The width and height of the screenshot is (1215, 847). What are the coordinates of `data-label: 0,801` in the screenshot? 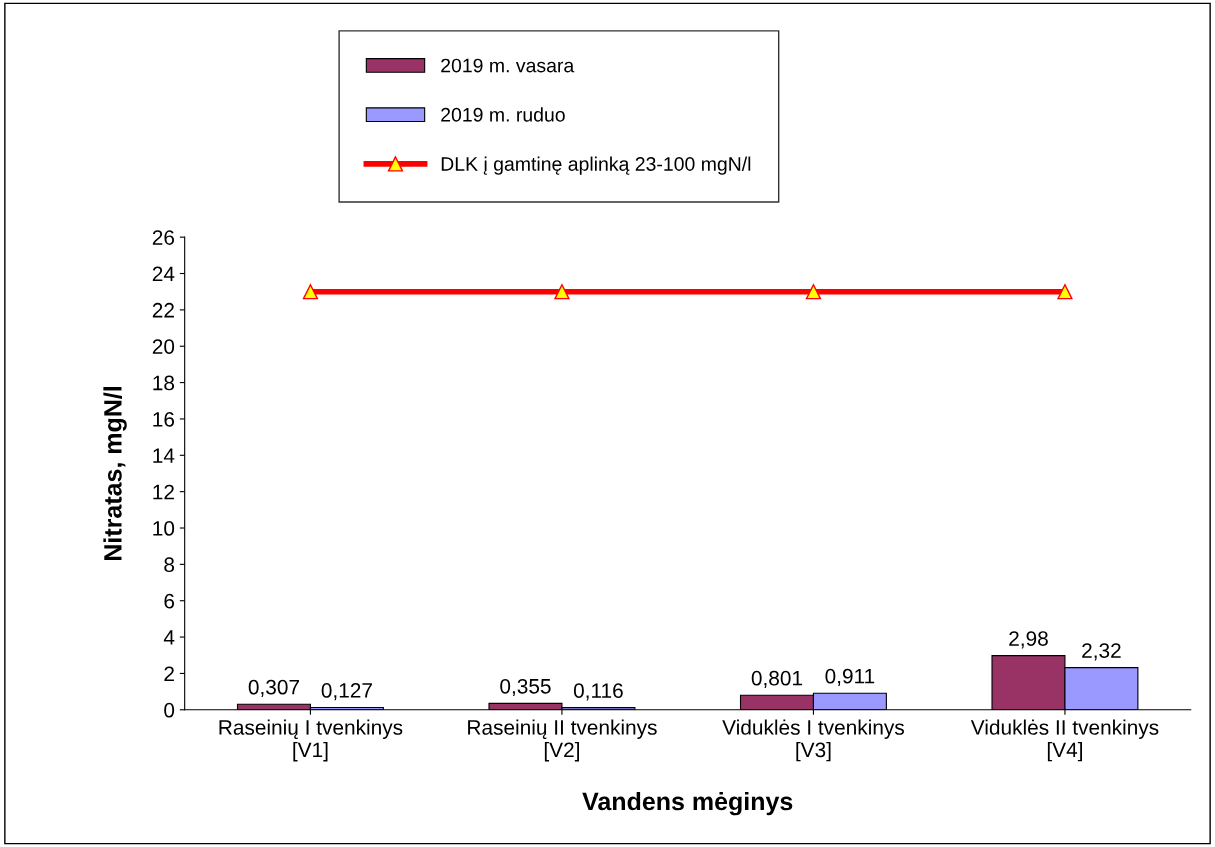 It's located at (777, 679).